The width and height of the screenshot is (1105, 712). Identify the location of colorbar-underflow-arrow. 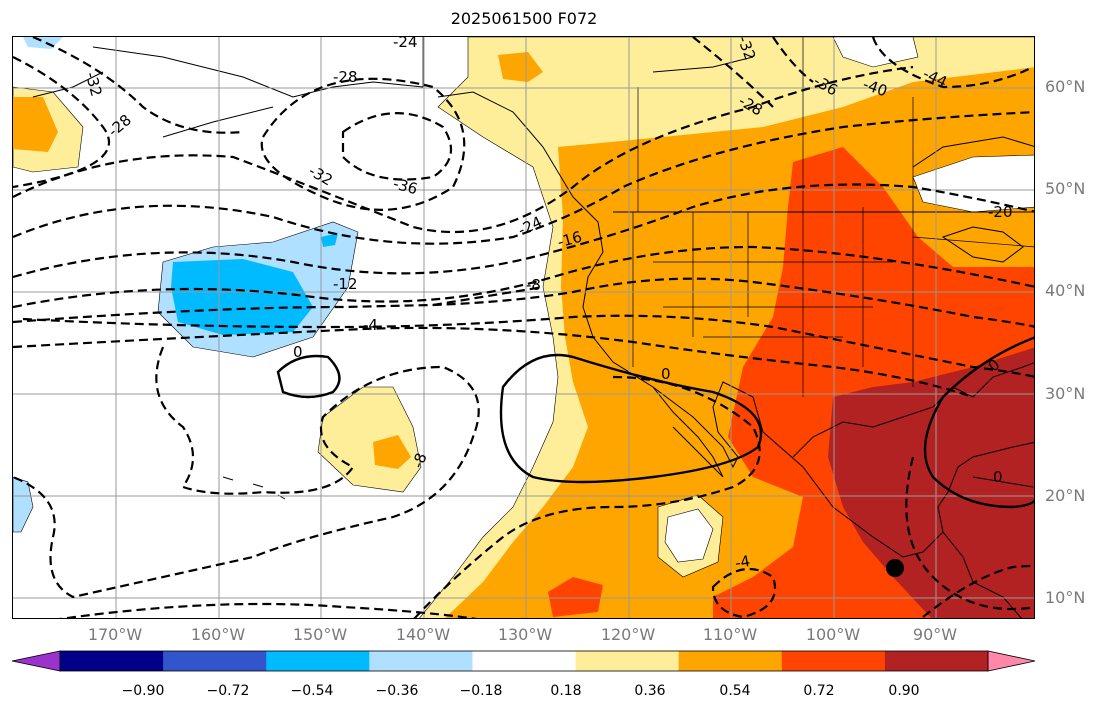
(36, 661).